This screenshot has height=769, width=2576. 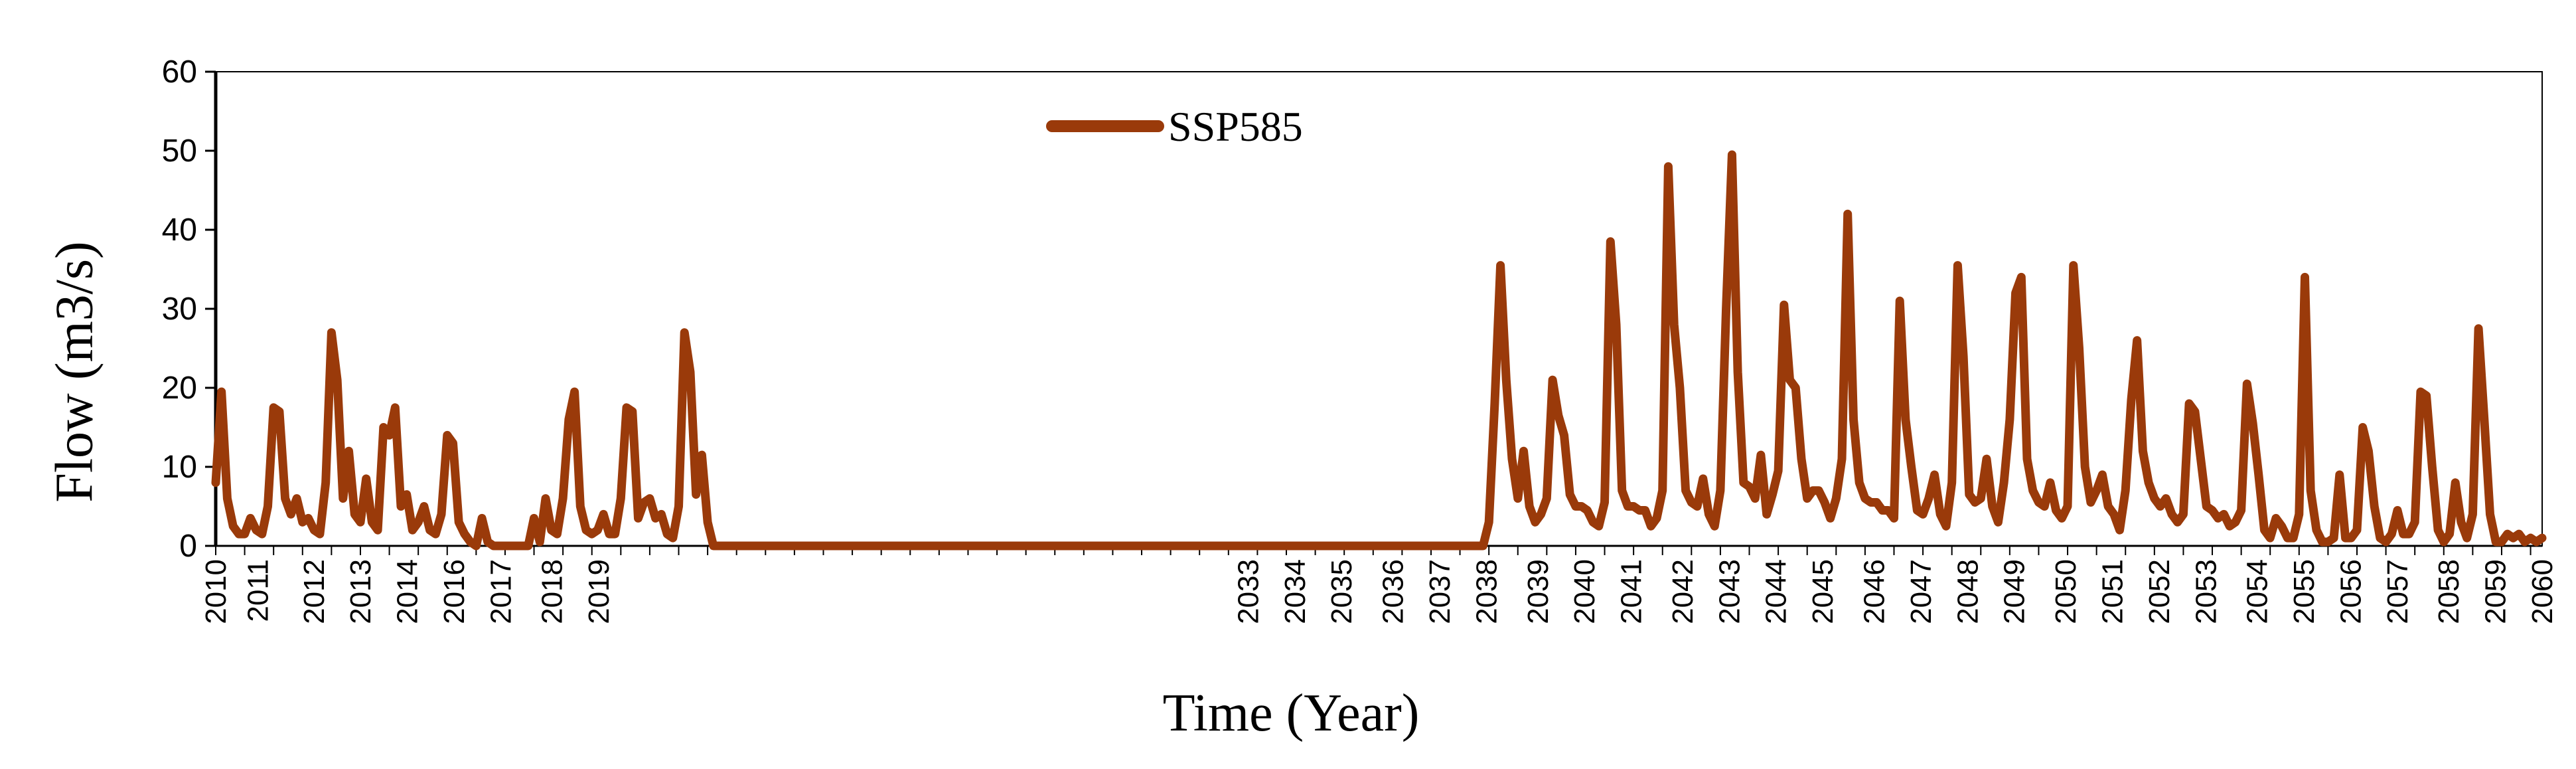 I want to click on x-tick-label: 2053, so click(x=2206, y=591).